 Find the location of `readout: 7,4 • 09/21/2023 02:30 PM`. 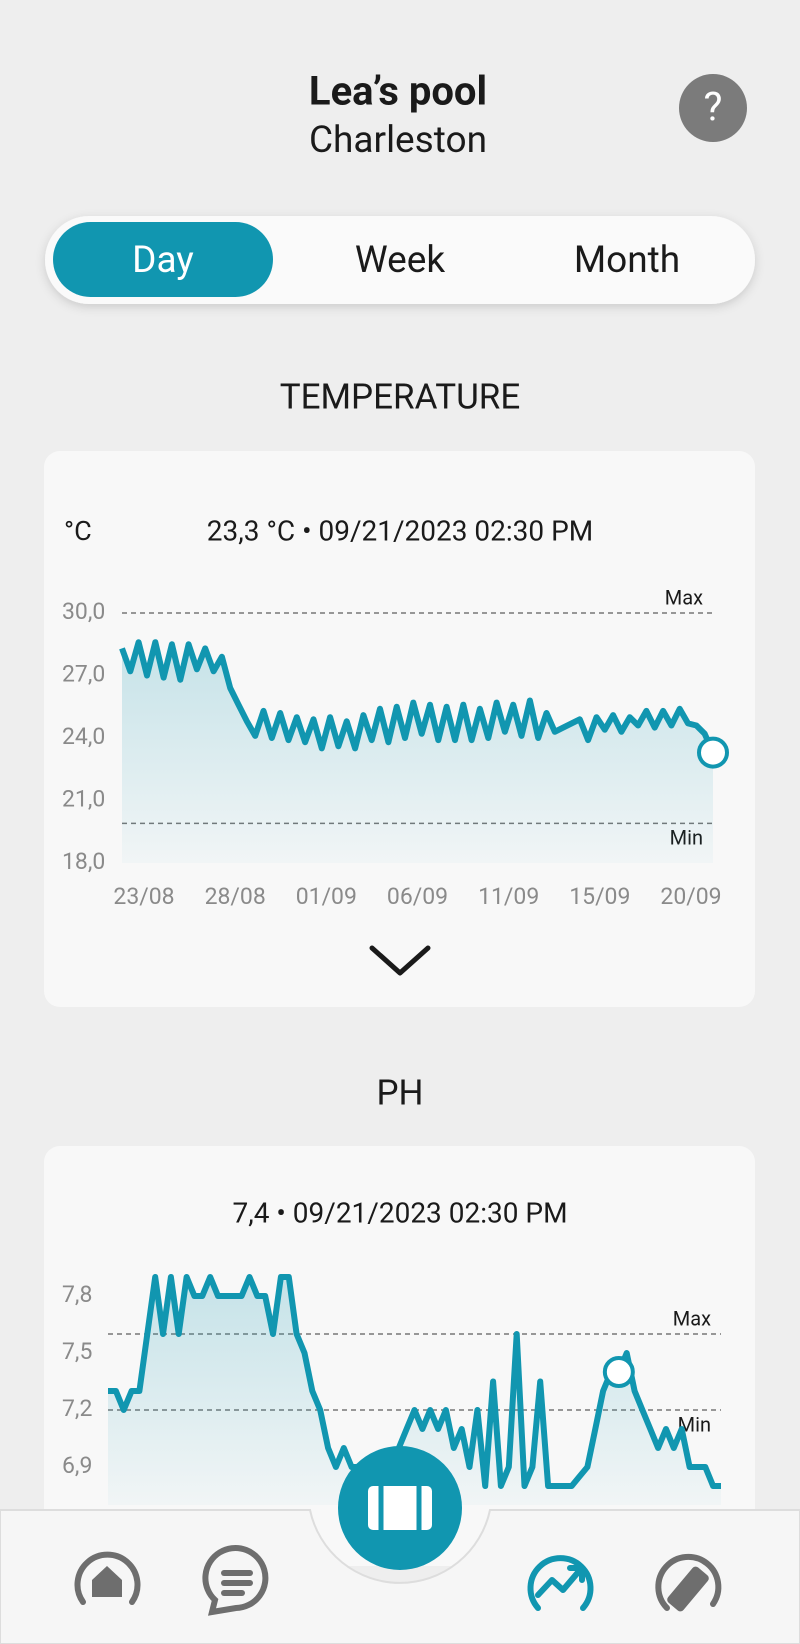

readout: 7,4 • 09/21/2023 02:30 PM is located at coordinates (399, 1212).